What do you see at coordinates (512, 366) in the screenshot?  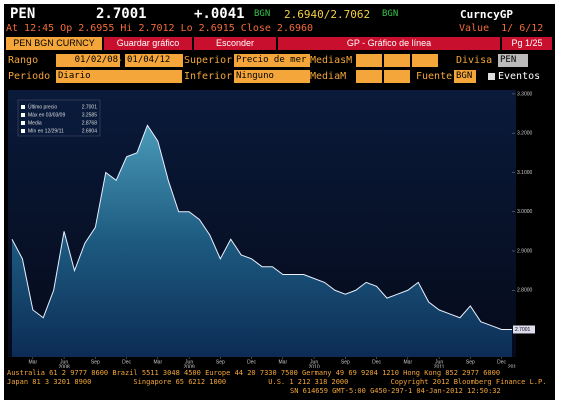 I see `x-year-label: 201` at bounding box center [512, 366].